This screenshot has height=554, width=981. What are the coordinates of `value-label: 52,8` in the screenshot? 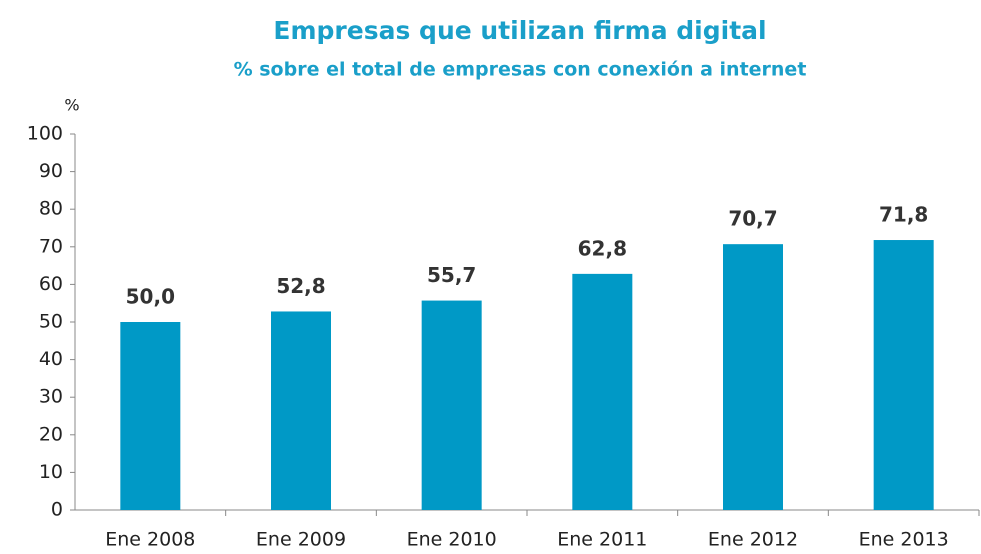 It's located at (300, 286).